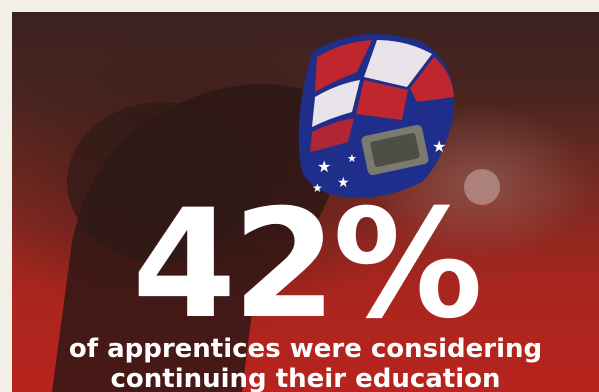  What do you see at coordinates (376, 116) in the screenshot?
I see `flag-helmet-icon: ★ ★ ★ ★ ★` at bounding box center [376, 116].